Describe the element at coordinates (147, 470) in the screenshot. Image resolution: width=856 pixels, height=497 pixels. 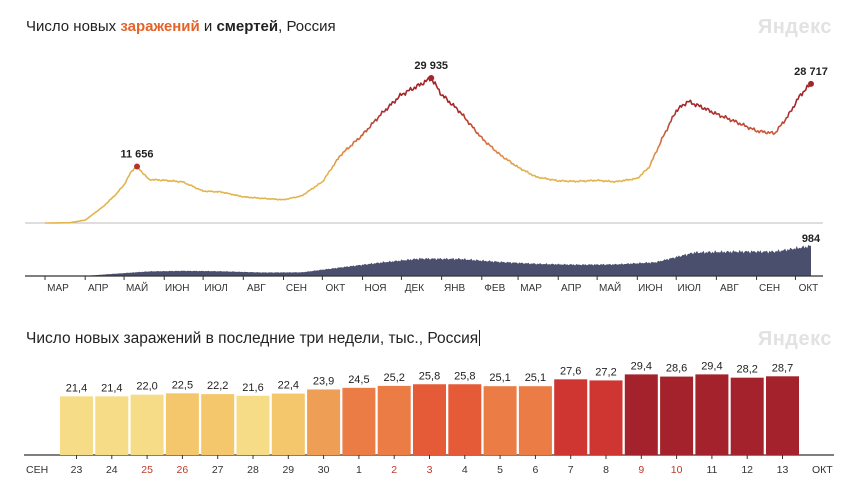
I see `bar-category-label: 25` at that location.